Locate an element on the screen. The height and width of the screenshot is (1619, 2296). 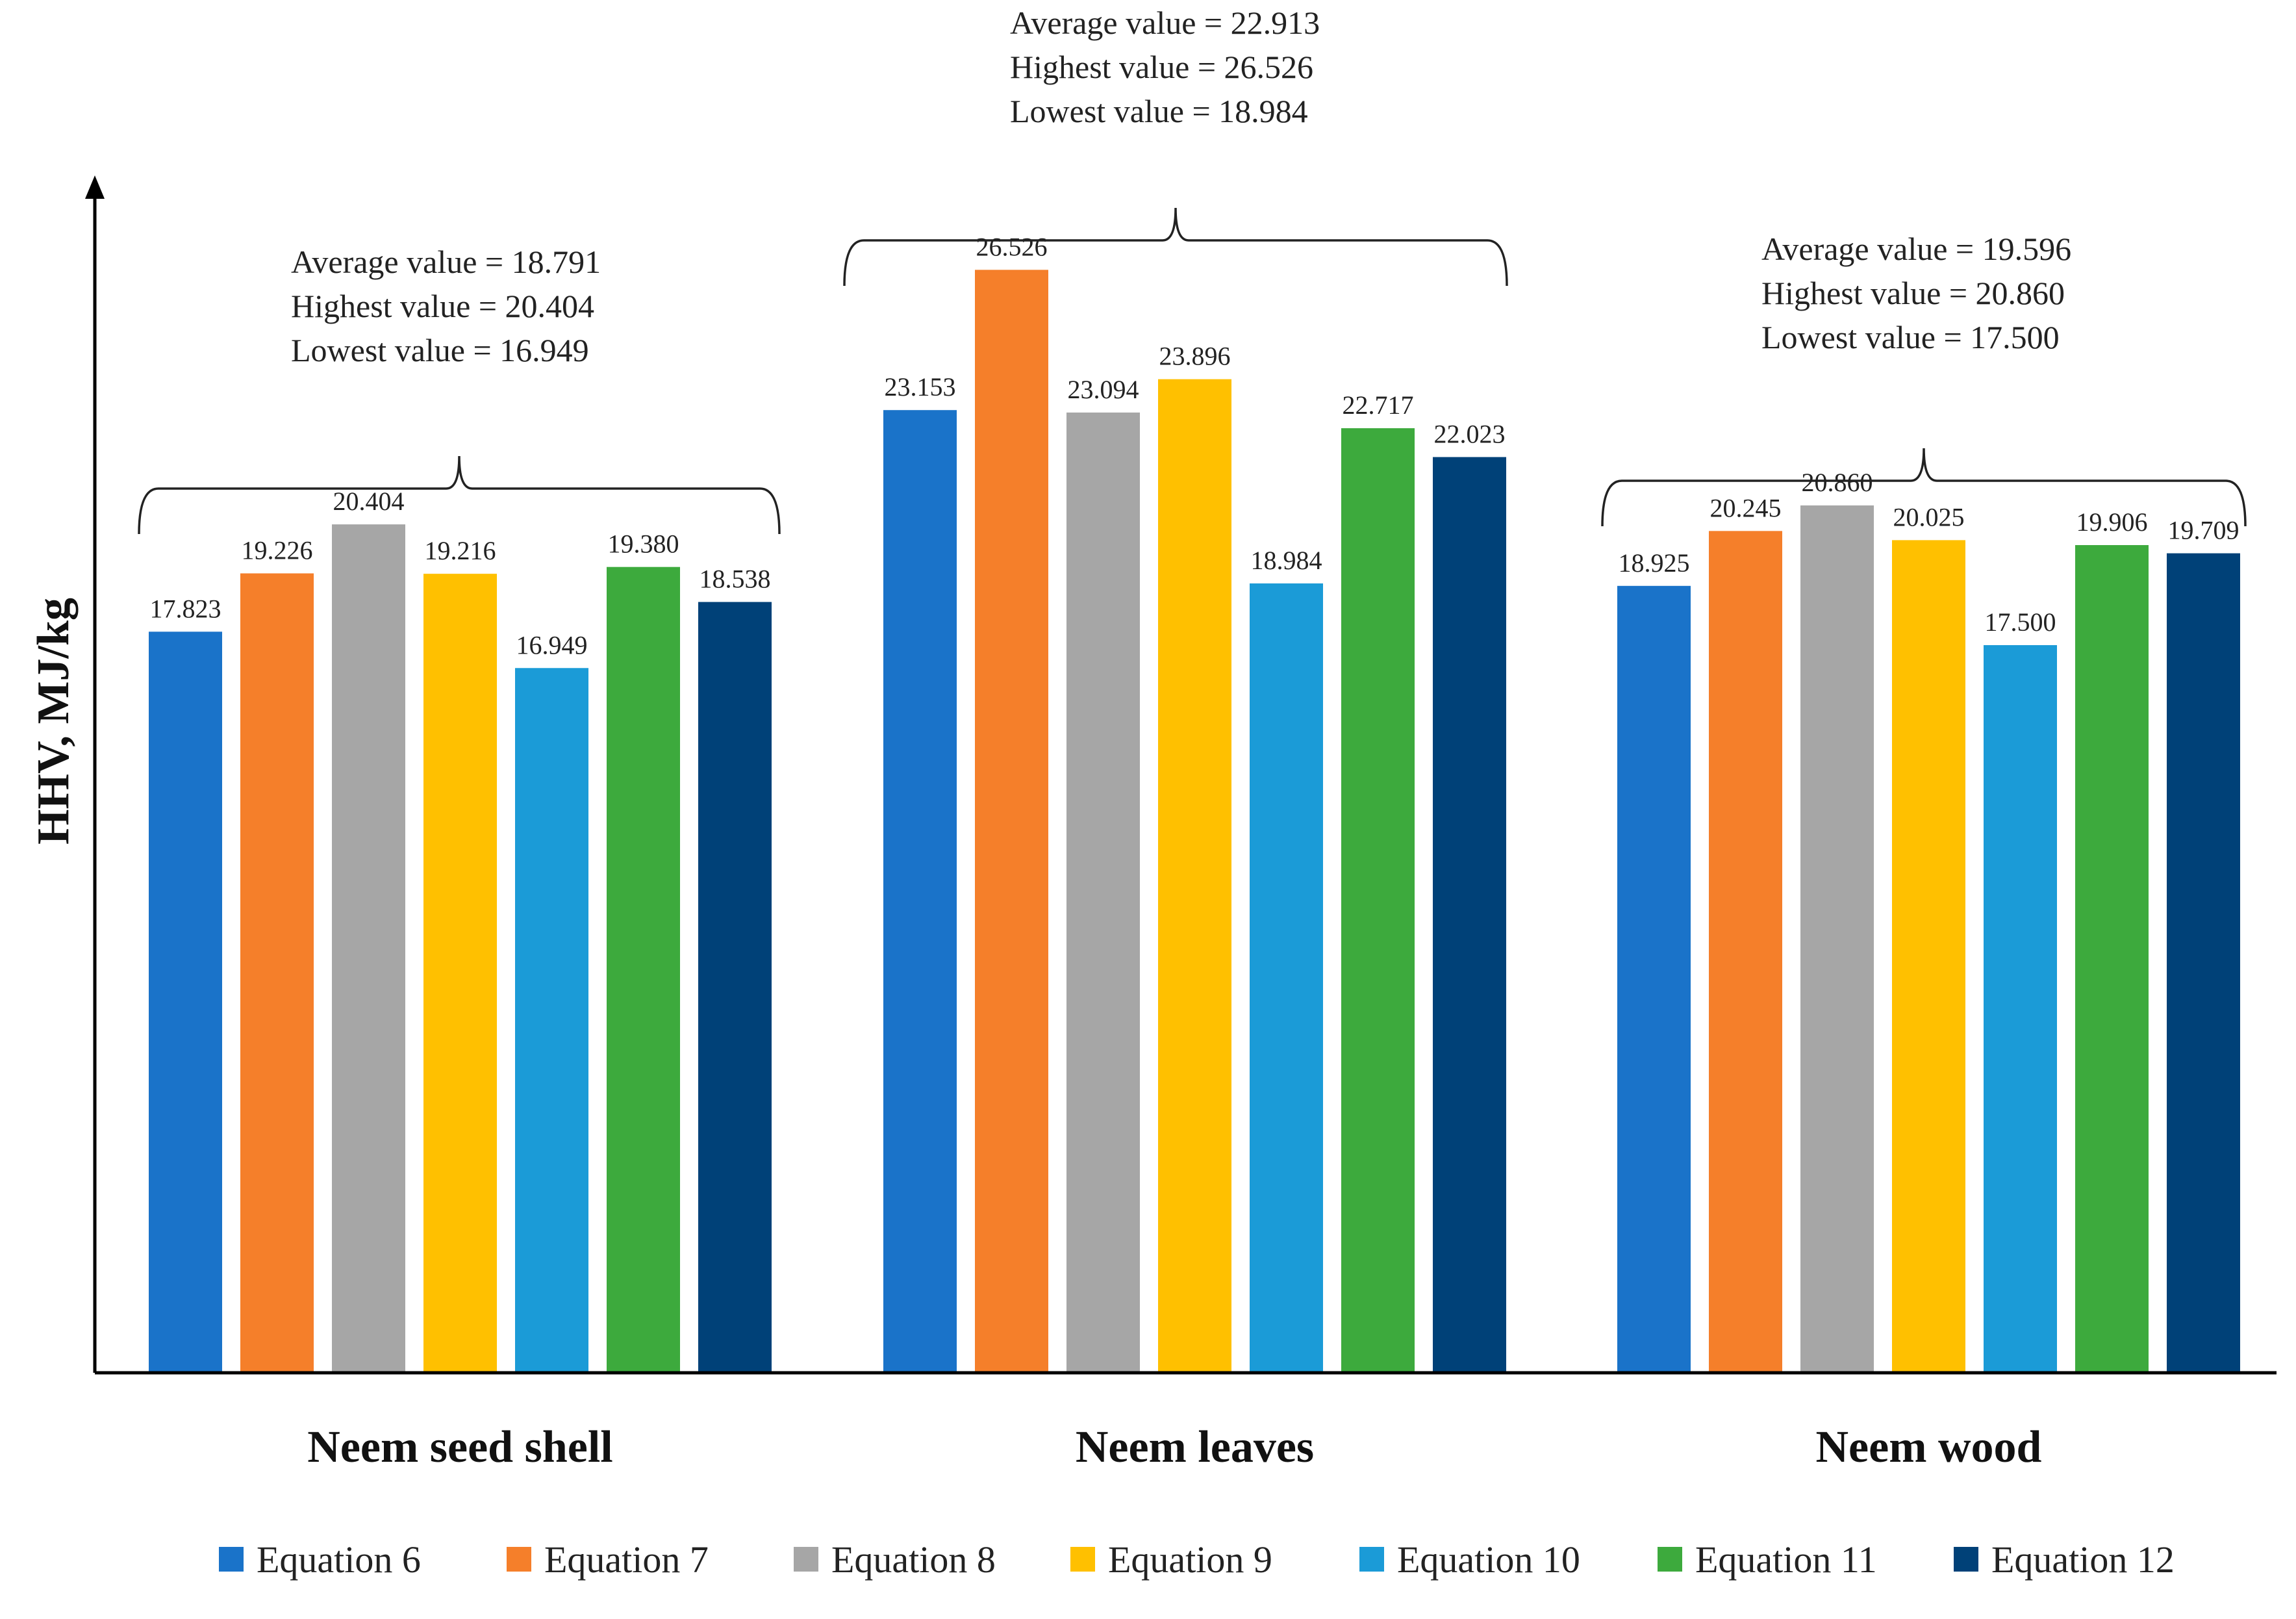
bar-value-label: 19.906 is located at coordinates (2112, 522).